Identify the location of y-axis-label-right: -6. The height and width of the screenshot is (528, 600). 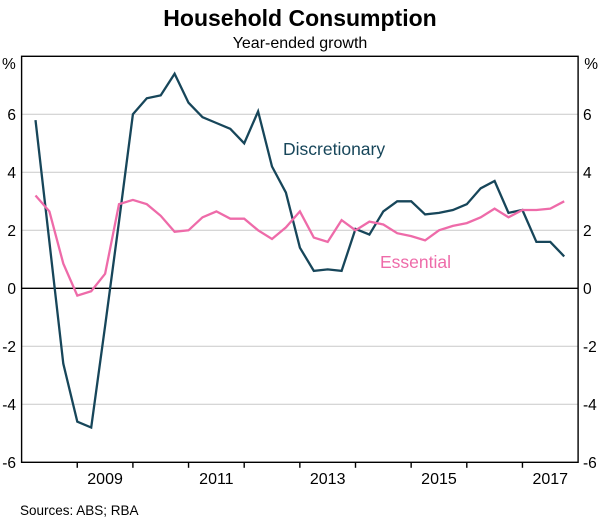
(590, 463).